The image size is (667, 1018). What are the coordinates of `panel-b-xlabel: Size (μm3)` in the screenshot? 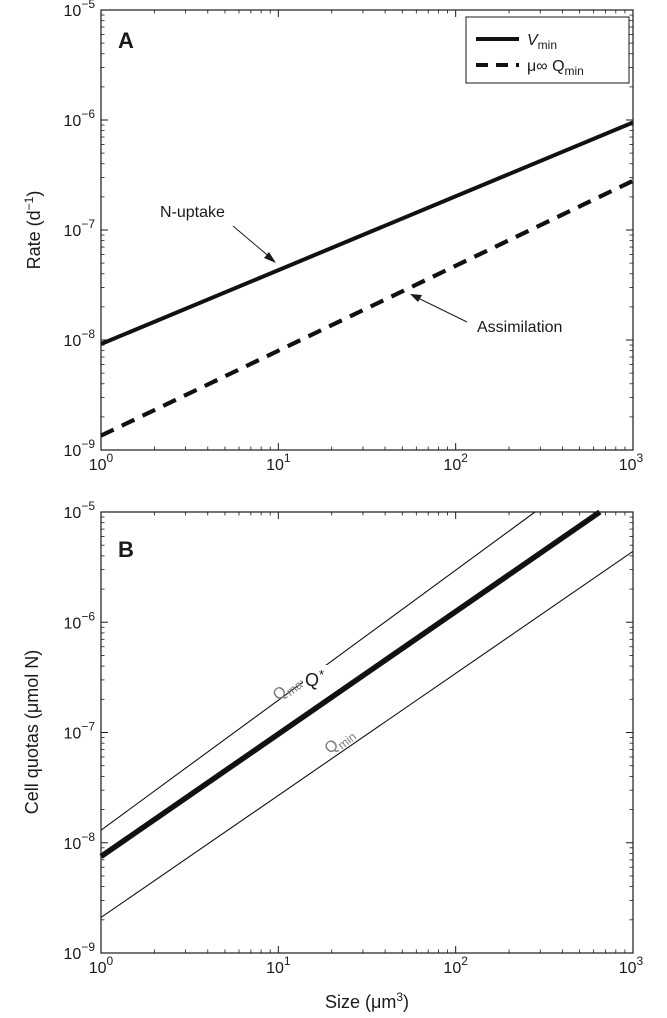 It's located at (367, 1001).